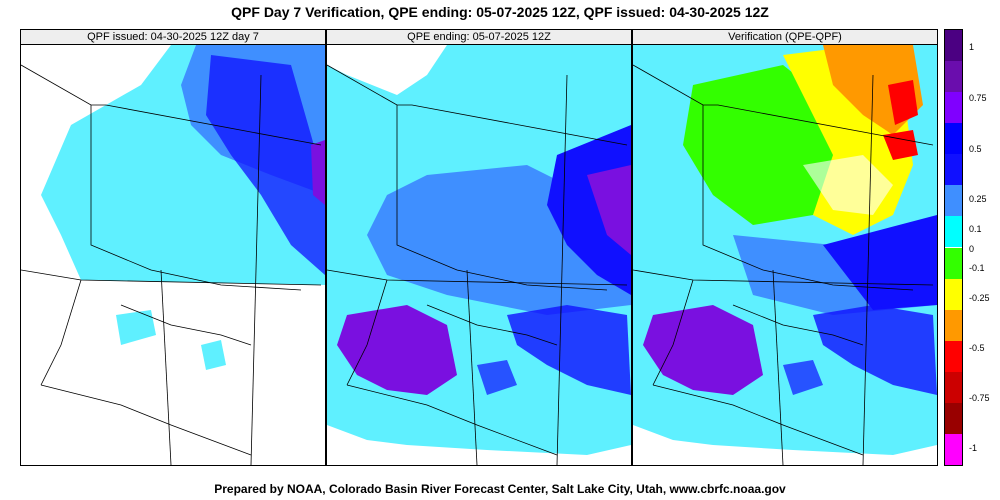 The width and height of the screenshot is (1000, 500). What do you see at coordinates (785, 37) in the screenshot?
I see `verification-panel-label: Verification (QPE-QPF)` at bounding box center [785, 37].